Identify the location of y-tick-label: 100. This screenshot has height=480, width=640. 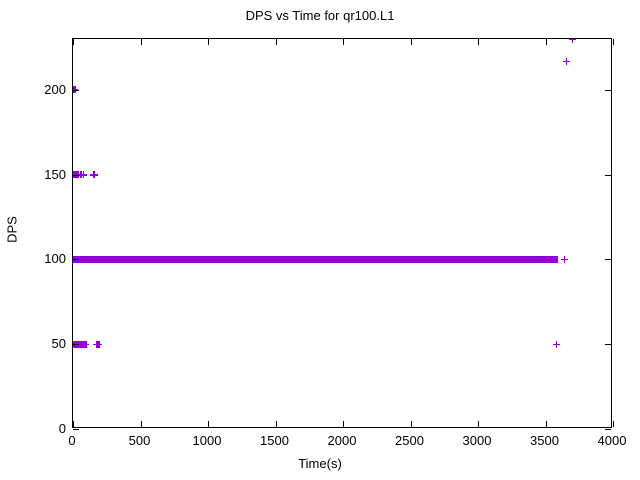
(55, 259).